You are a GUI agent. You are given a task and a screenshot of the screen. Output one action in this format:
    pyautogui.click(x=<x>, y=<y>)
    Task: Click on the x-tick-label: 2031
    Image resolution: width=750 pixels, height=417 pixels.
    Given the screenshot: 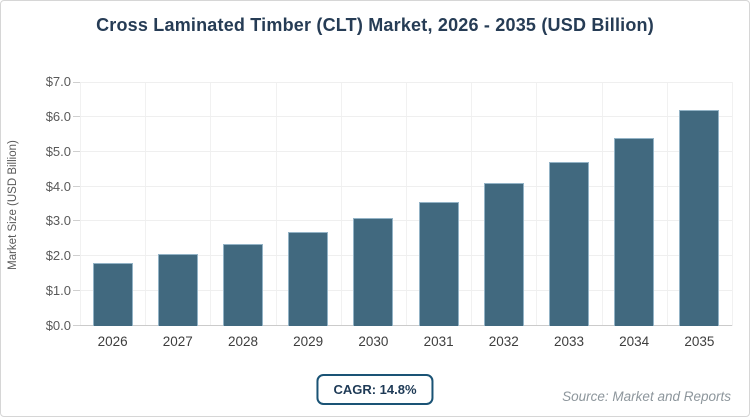 What is the action you would take?
    pyautogui.click(x=438, y=341)
    